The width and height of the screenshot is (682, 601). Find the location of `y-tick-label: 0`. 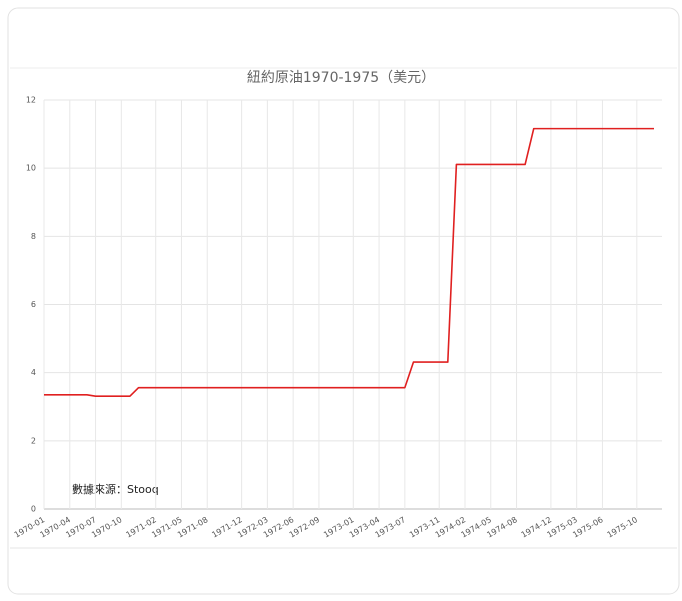

y-tick-label: 0 is located at coordinates (33, 509).